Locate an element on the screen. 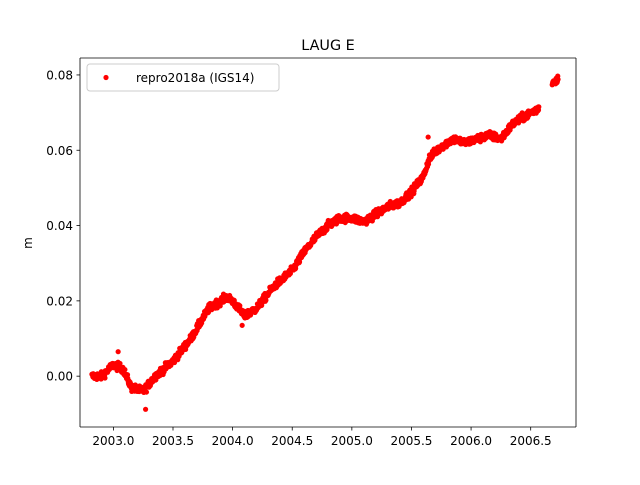  y-tick-label: 0.02 is located at coordinates (59, 301).